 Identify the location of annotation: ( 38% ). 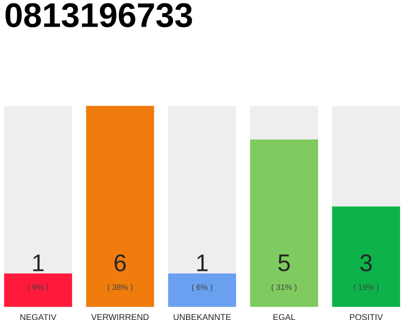
(120, 288).